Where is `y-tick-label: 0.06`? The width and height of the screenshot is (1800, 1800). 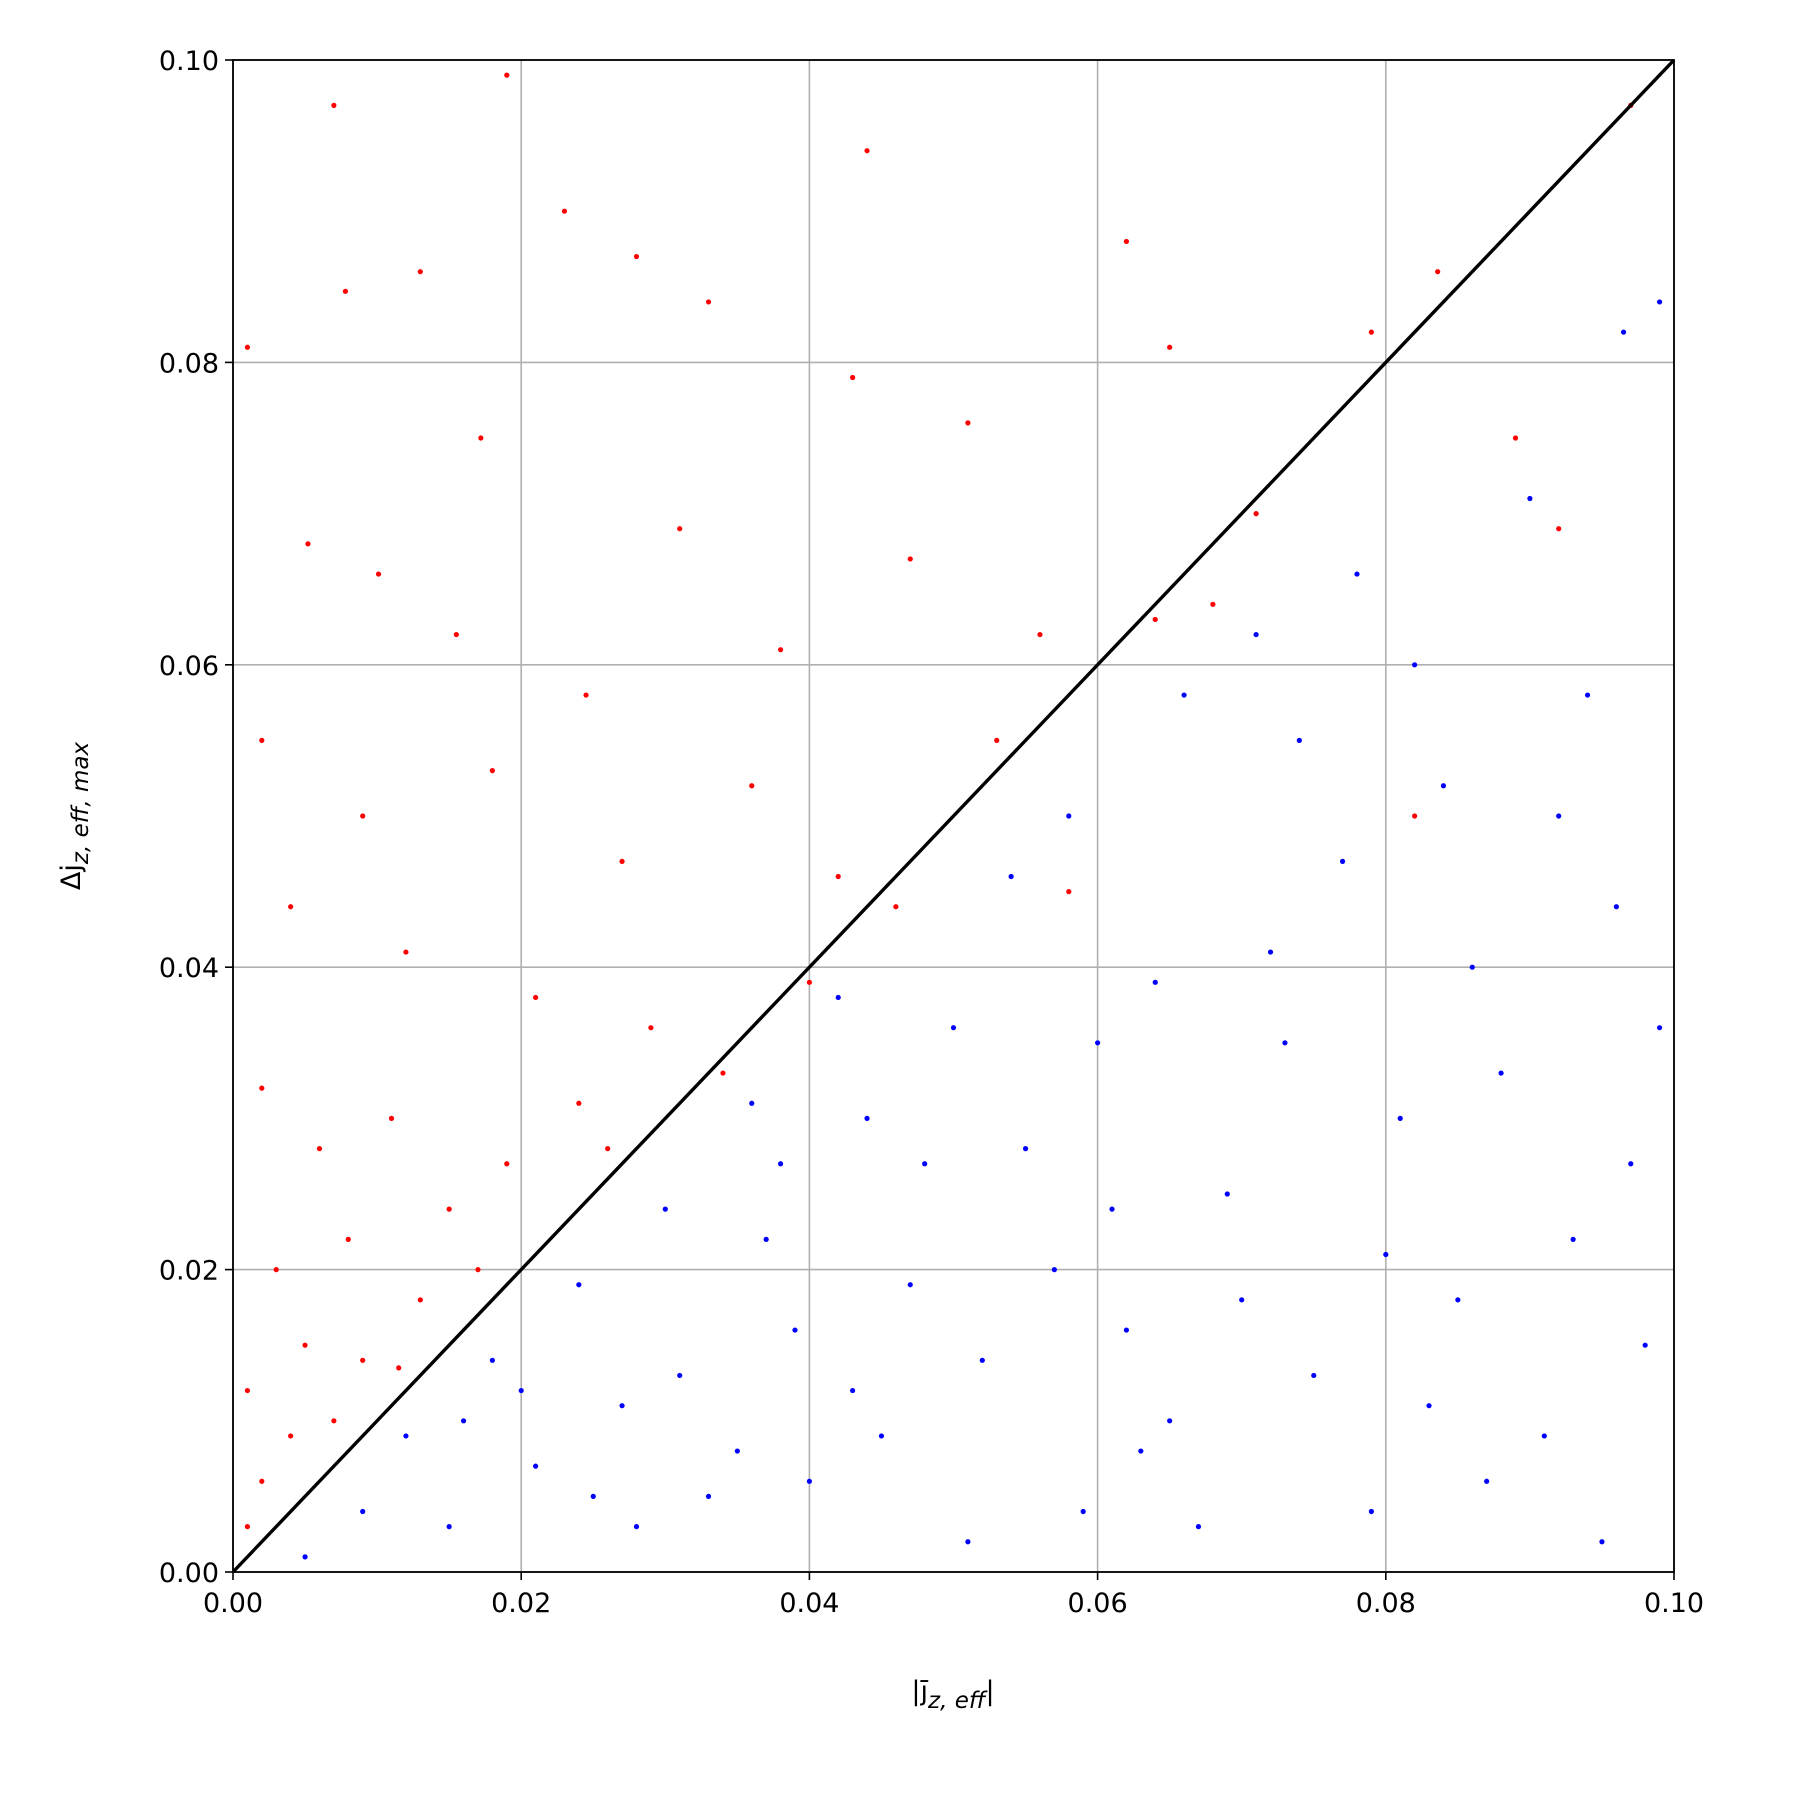 y-tick-label: 0.06 is located at coordinates (189, 666).